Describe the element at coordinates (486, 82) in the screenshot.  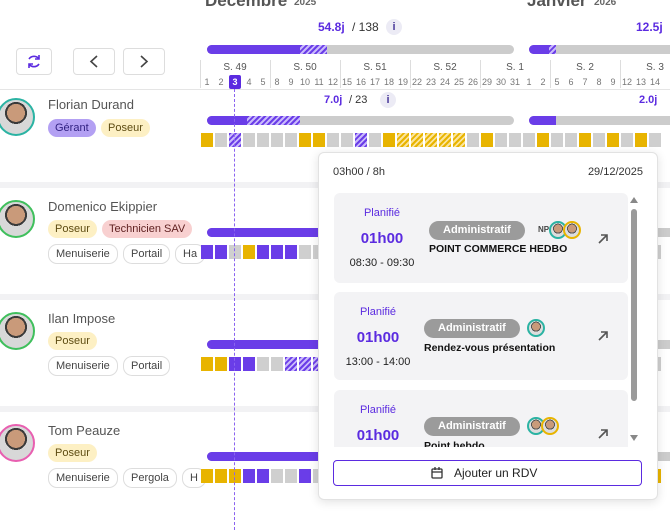
I see `day-label: 29` at that location.